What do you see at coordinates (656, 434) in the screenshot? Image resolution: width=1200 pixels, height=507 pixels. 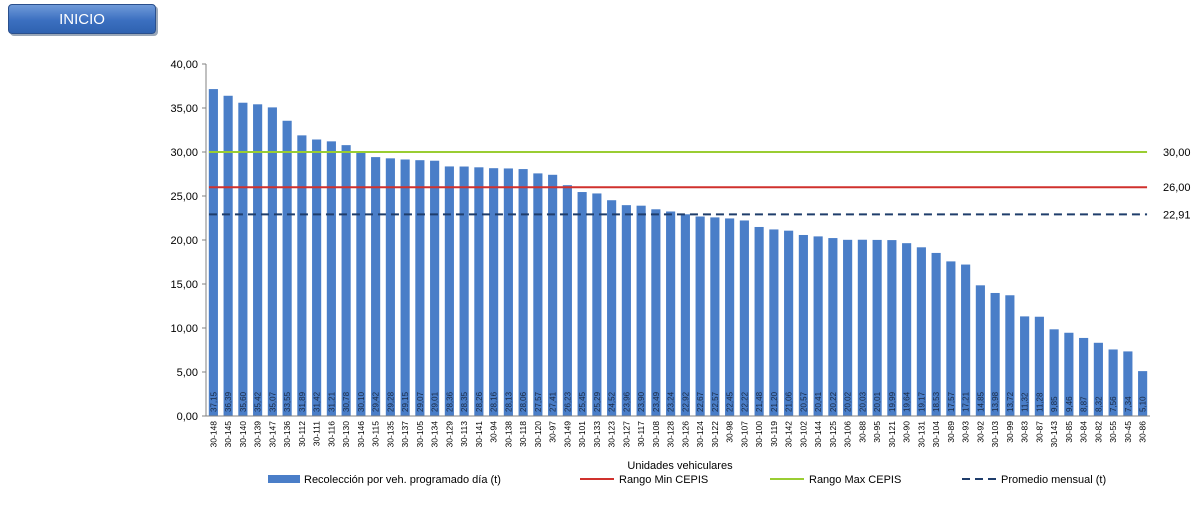 I see `x-tick-label: 30-108` at bounding box center [656, 434].